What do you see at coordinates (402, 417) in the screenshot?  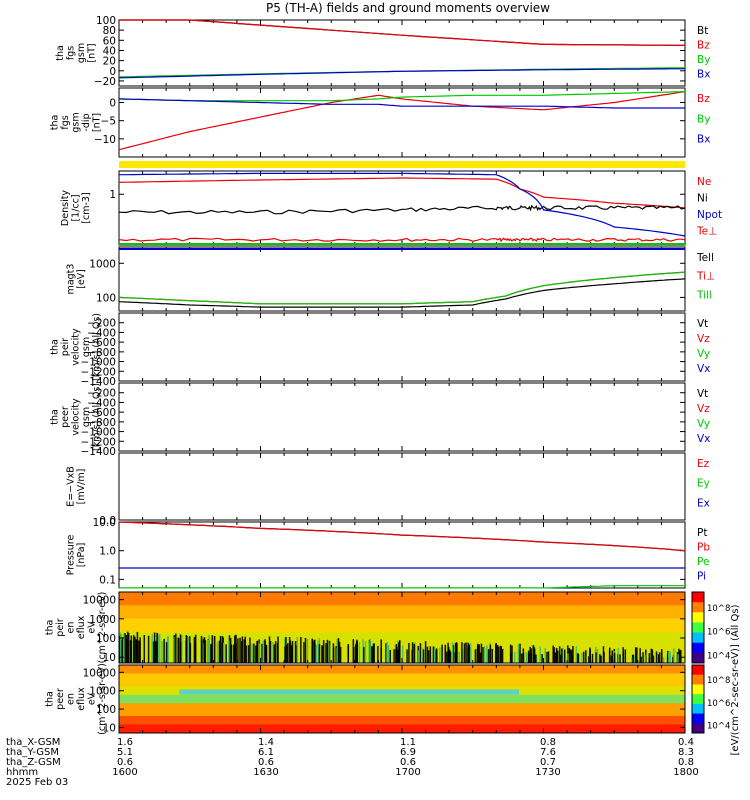 I see `panel-frame` at bounding box center [402, 417].